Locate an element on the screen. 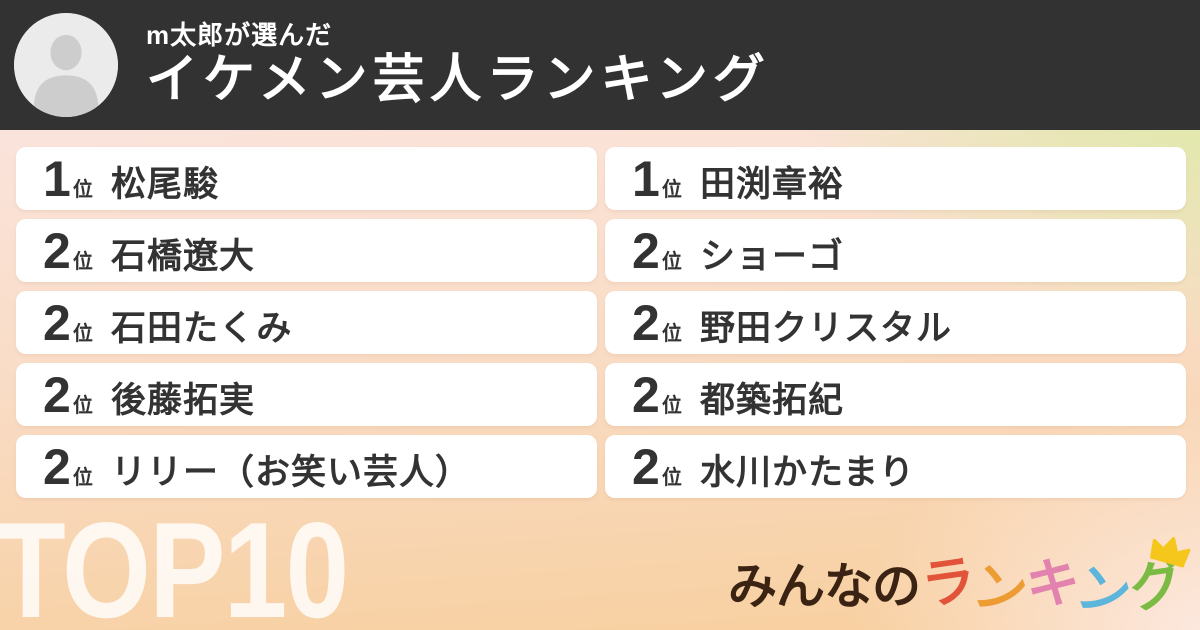  entrant-name: 石橋遼大 is located at coordinates (183, 256).